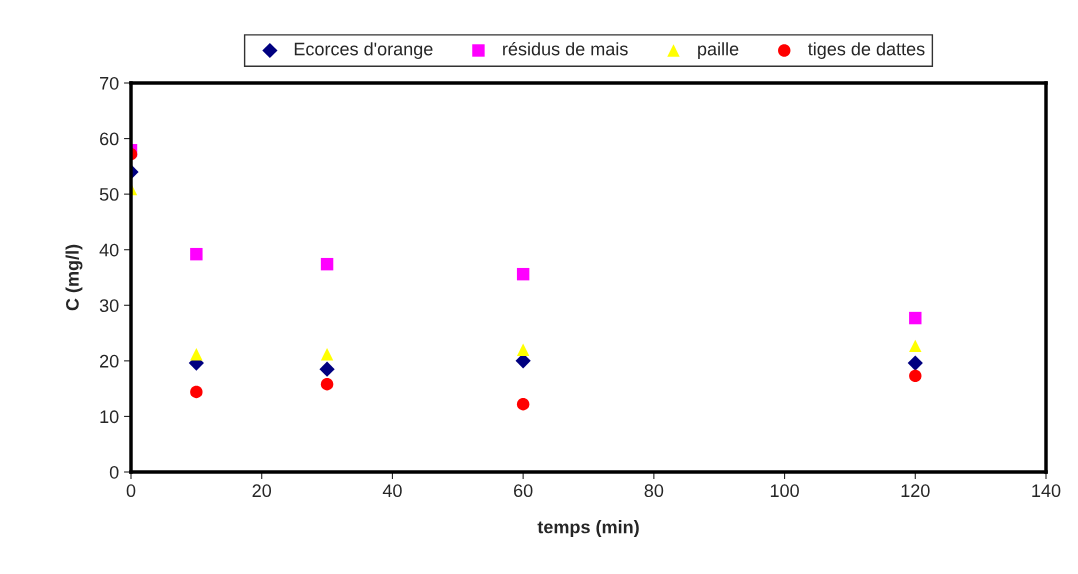 The height and width of the screenshot is (574, 1078). I want to click on y-tick-label: 10, so click(109, 417).